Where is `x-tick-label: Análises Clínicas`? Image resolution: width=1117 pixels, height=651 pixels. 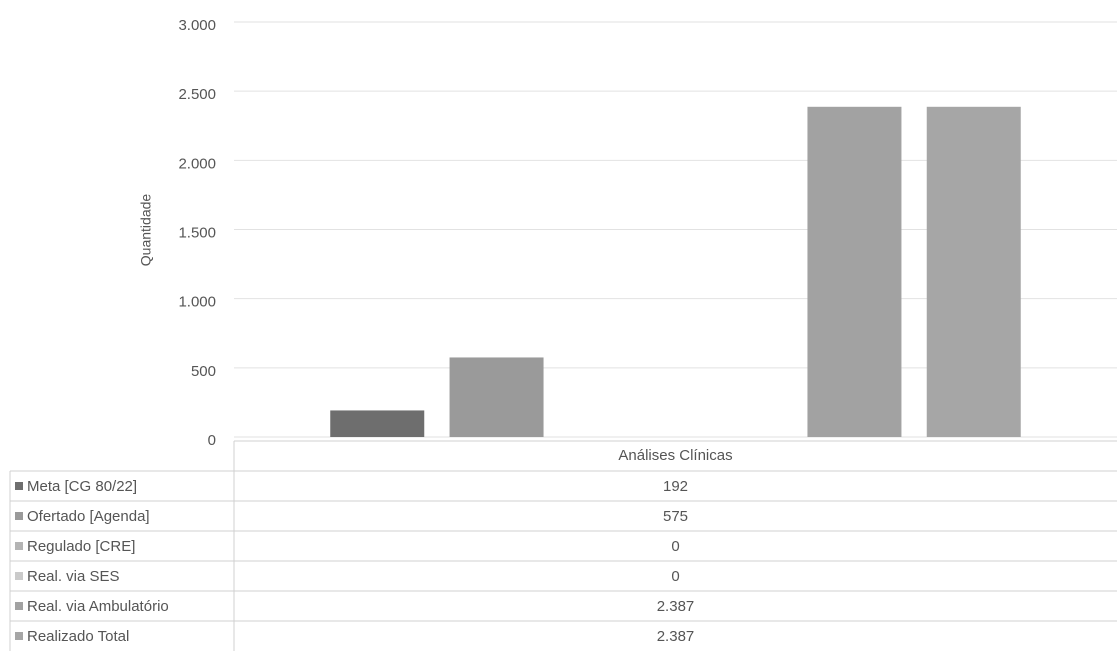 x-tick-label: Análises Clínicas is located at coordinates (675, 455).